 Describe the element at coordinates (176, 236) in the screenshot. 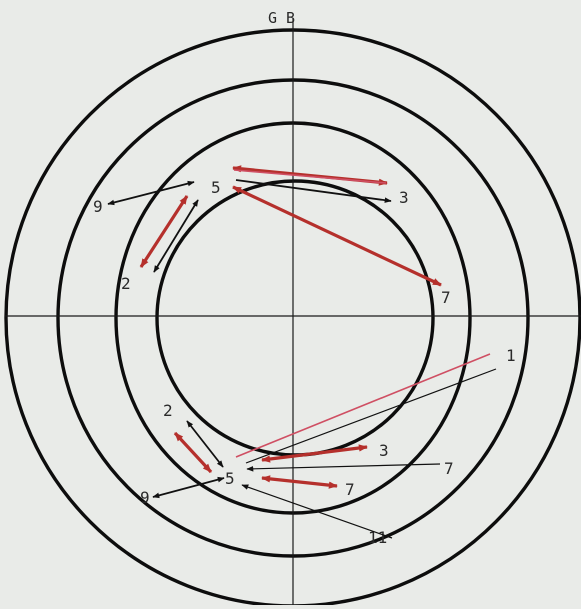

I see `arrow-upper-two-black` at that location.